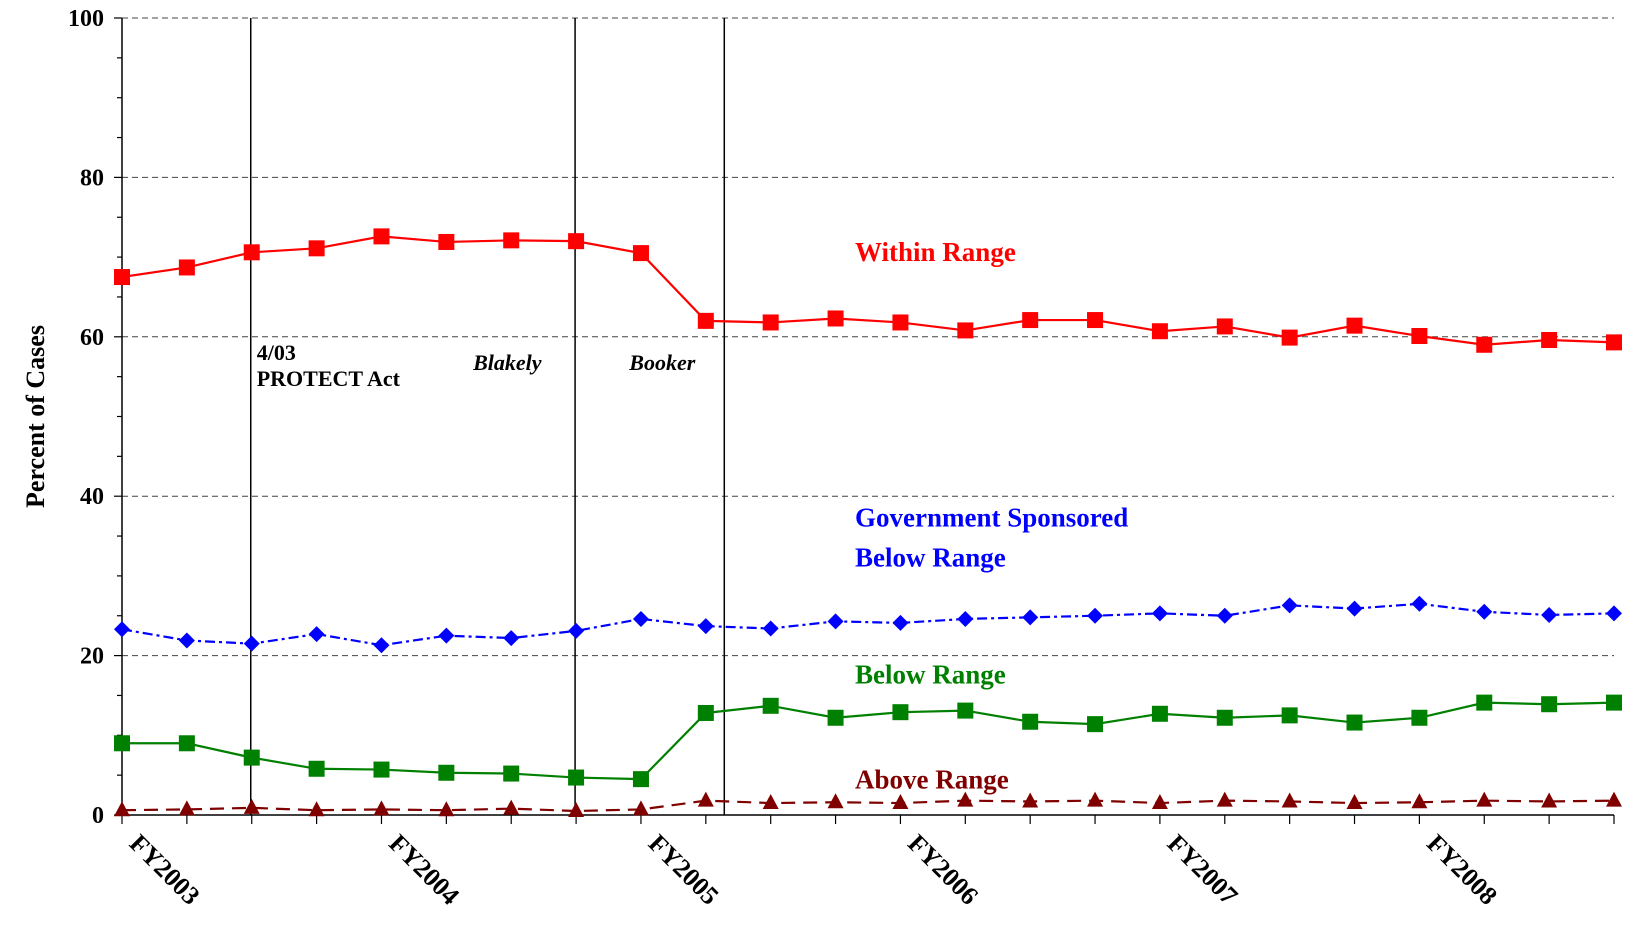 The width and height of the screenshot is (1625, 944). Describe the element at coordinates (276, 352) in the screenshot. I see `event-label: 4/03` at that location.